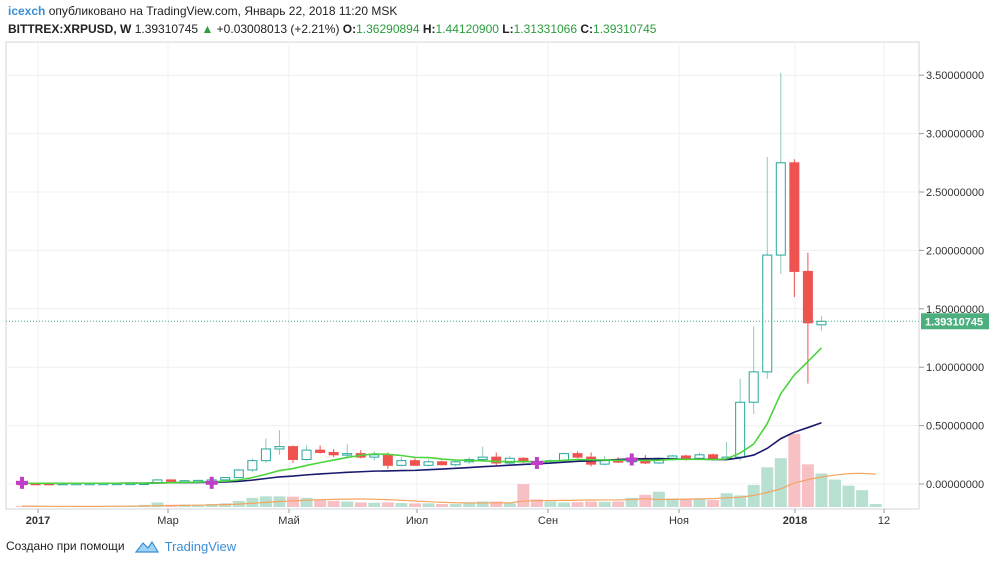 Image resolution: width=996 pixels, height=565 pixels. I want to click on symbol-label: BITTREX:XRPUSD, W, so click(70, 29).